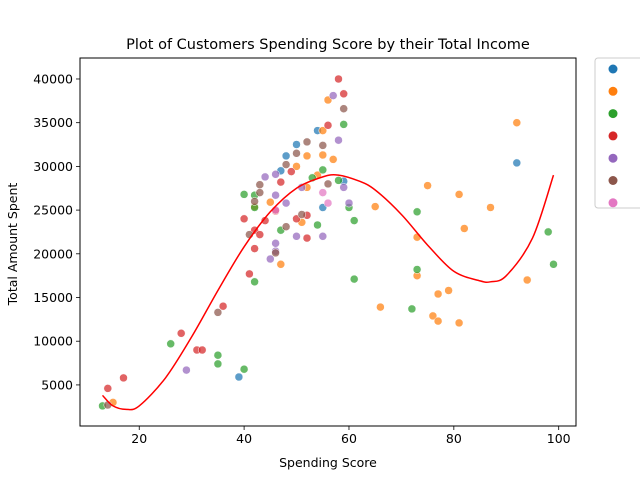  Describe the element at coordinates (53, 78) in the screenshot. I see `y-tick-label: 40000` at that location.